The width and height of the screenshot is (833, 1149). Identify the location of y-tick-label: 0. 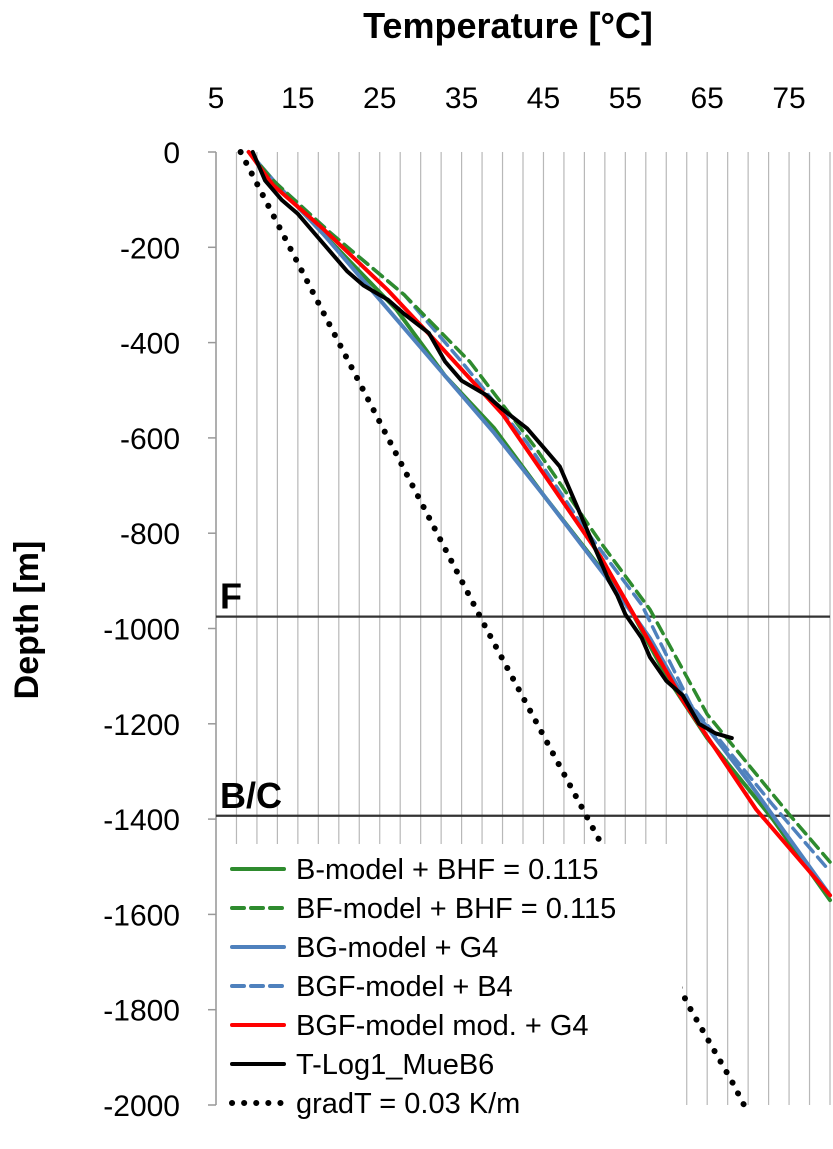
(171, 153).